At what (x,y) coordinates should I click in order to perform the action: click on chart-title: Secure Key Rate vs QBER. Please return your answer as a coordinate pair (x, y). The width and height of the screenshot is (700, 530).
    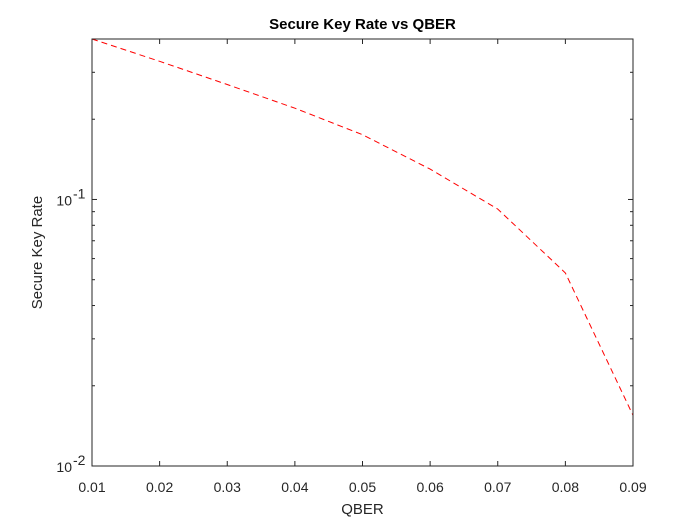
    Looking at the image, I should click on (362, 24).